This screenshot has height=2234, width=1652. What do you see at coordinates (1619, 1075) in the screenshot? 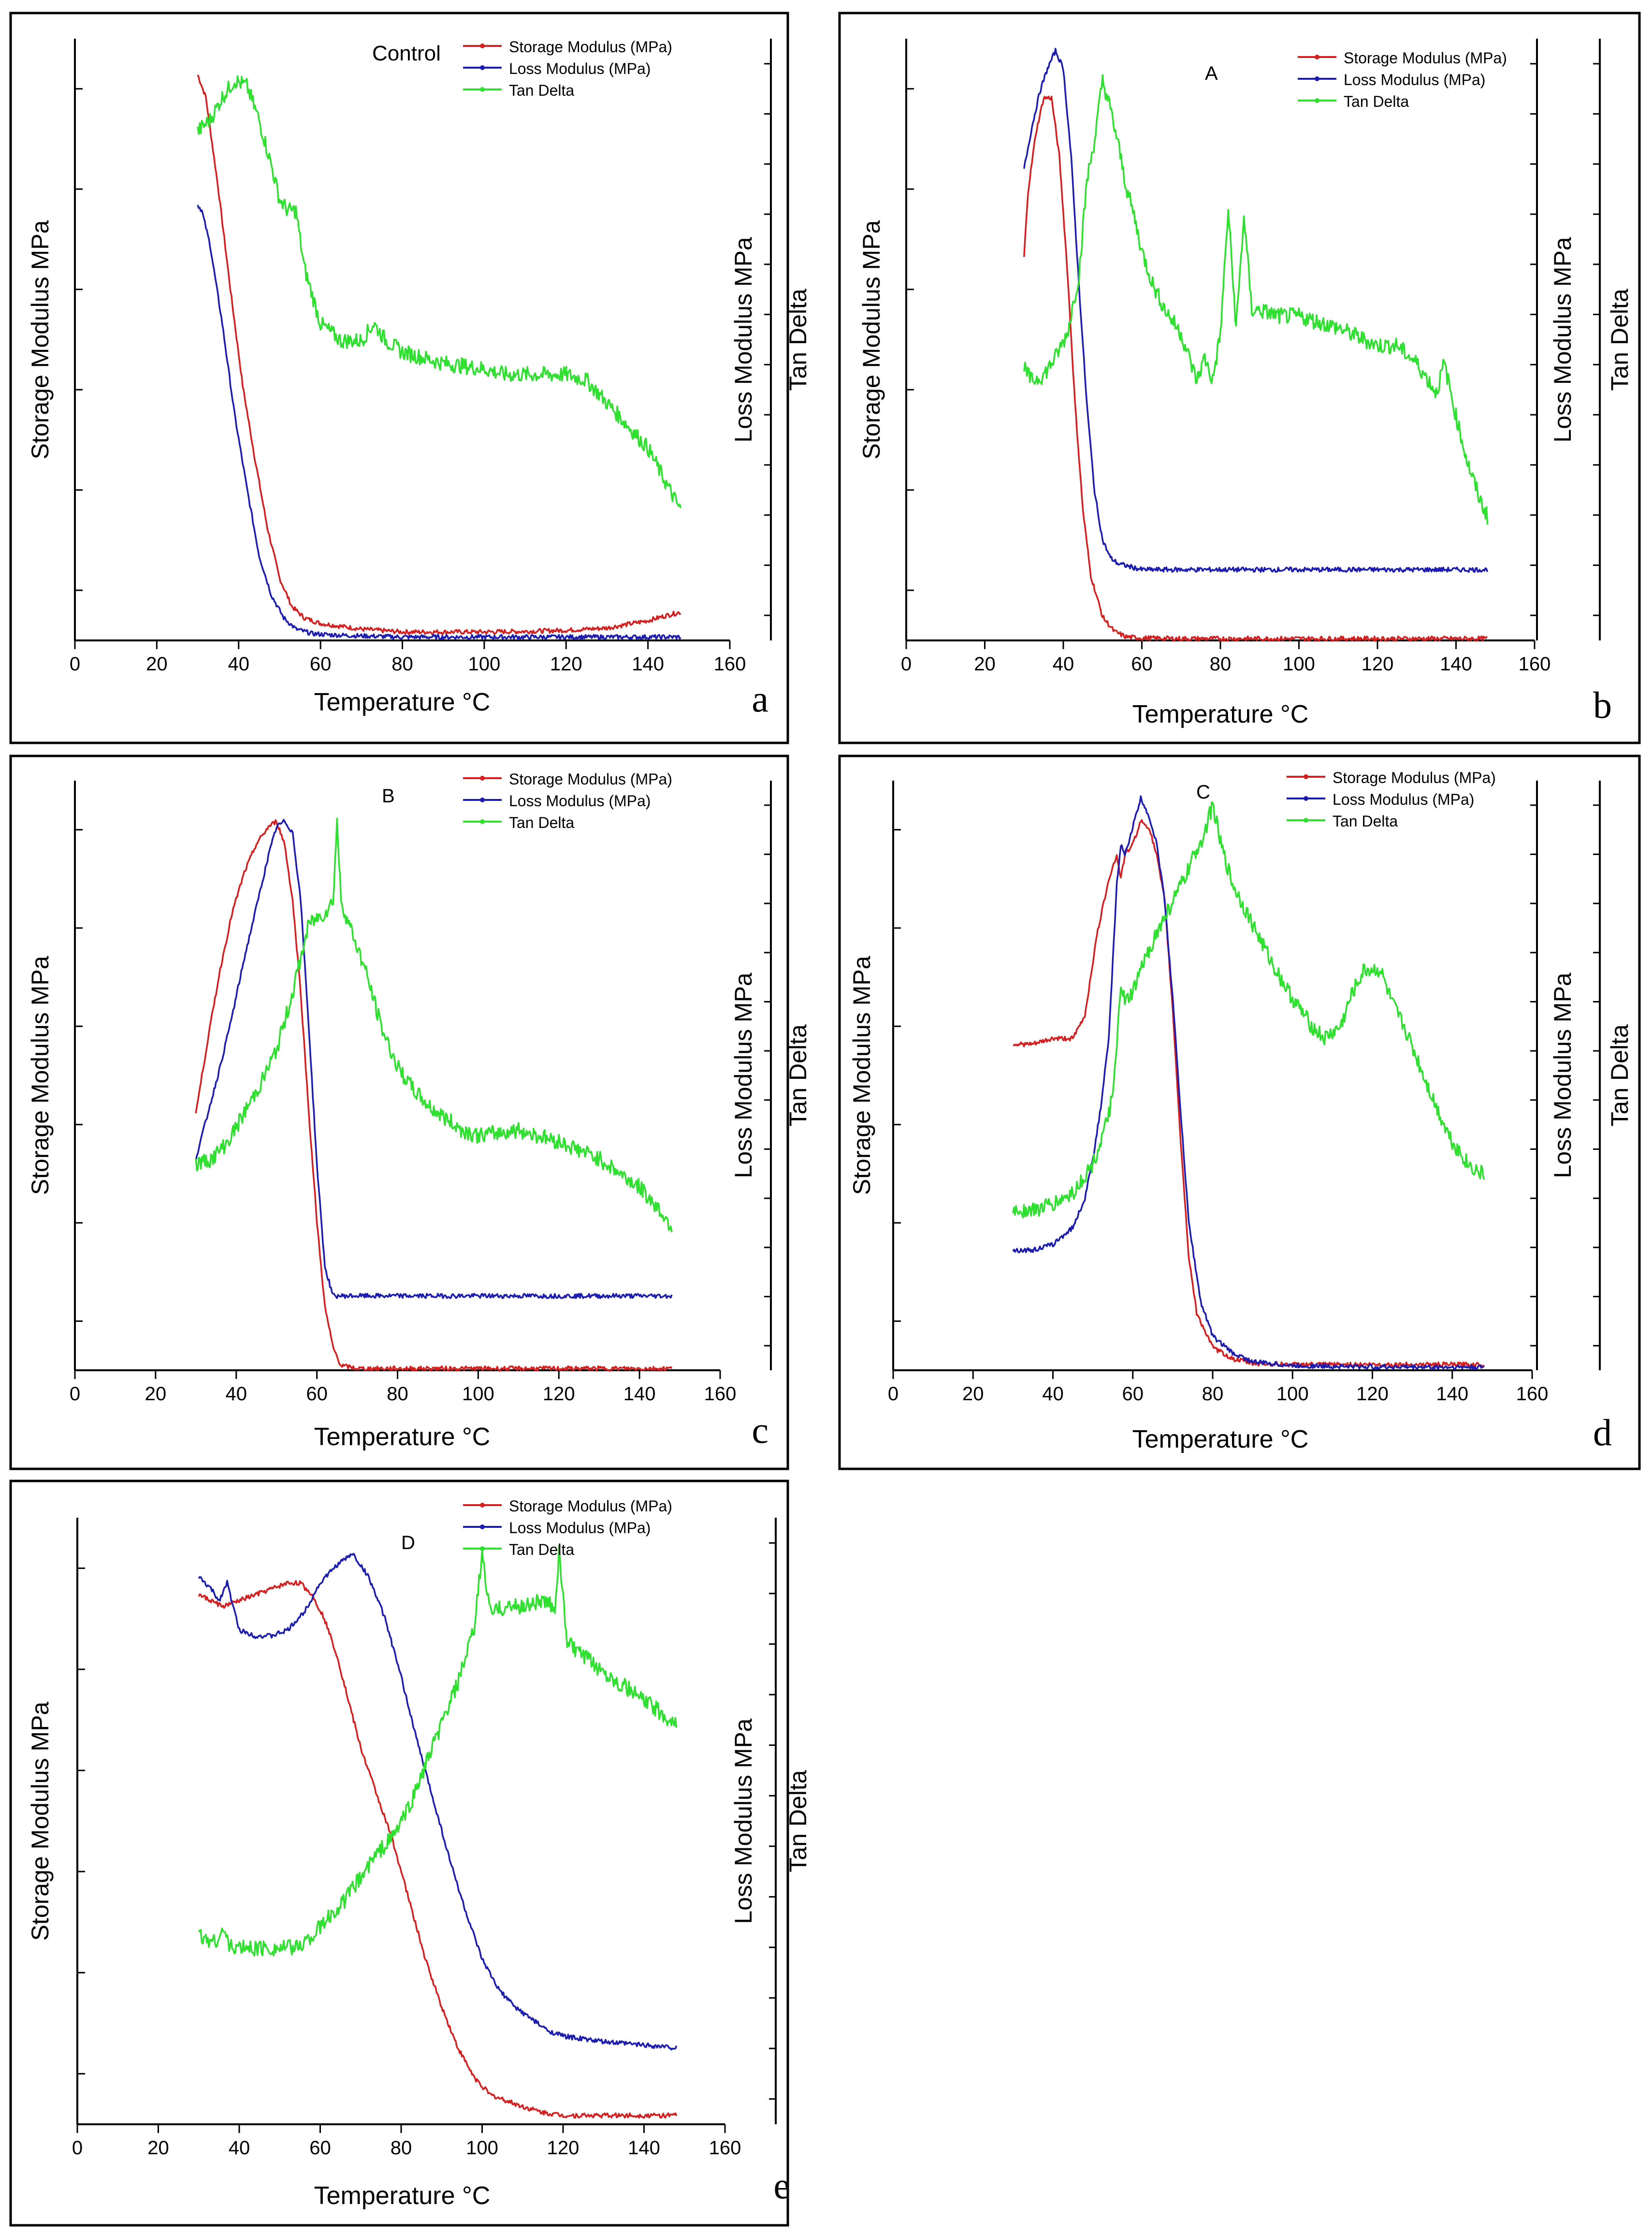
I see `y-right2-label-d: Tan Delta` at bounding box center [1619, 1075].